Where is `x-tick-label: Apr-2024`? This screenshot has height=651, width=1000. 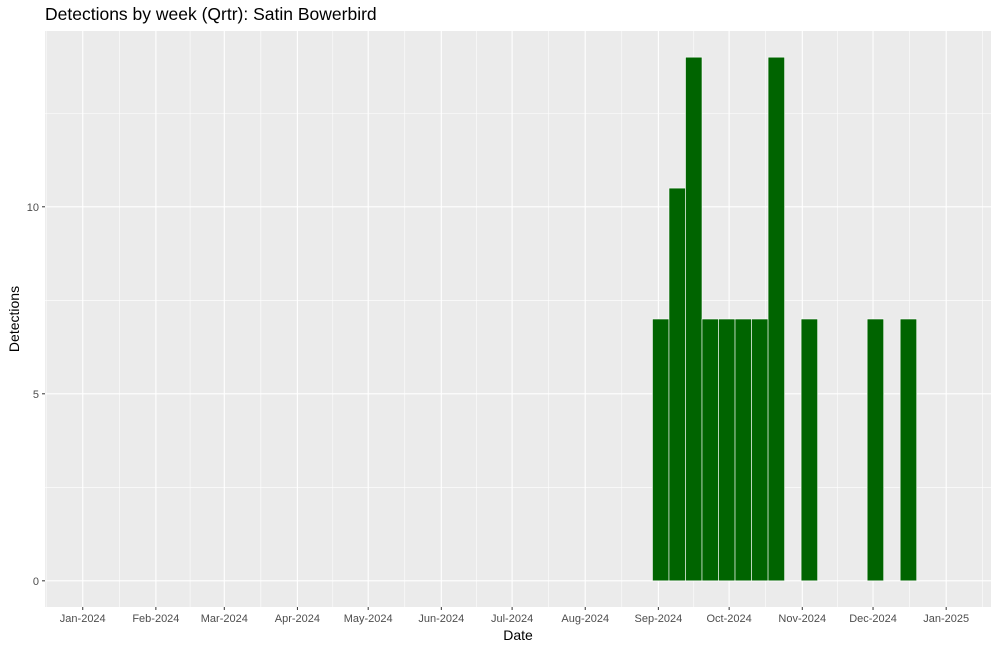
x-tick-label: Apr-2024 is located at coordinates (297, 619).